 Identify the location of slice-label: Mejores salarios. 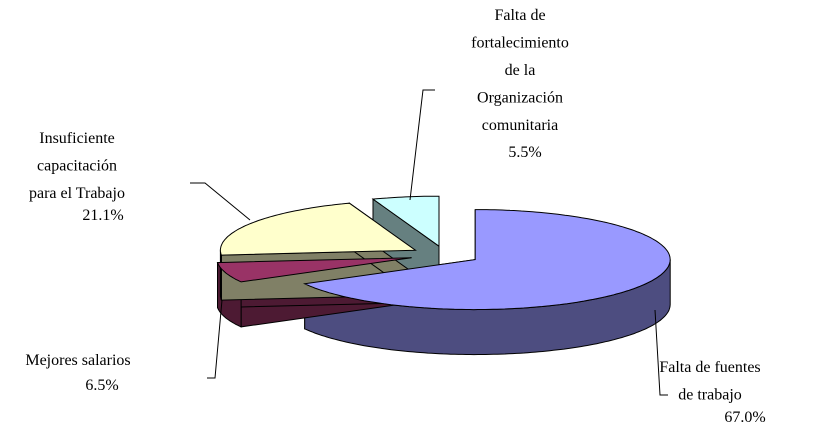
(77, 360).